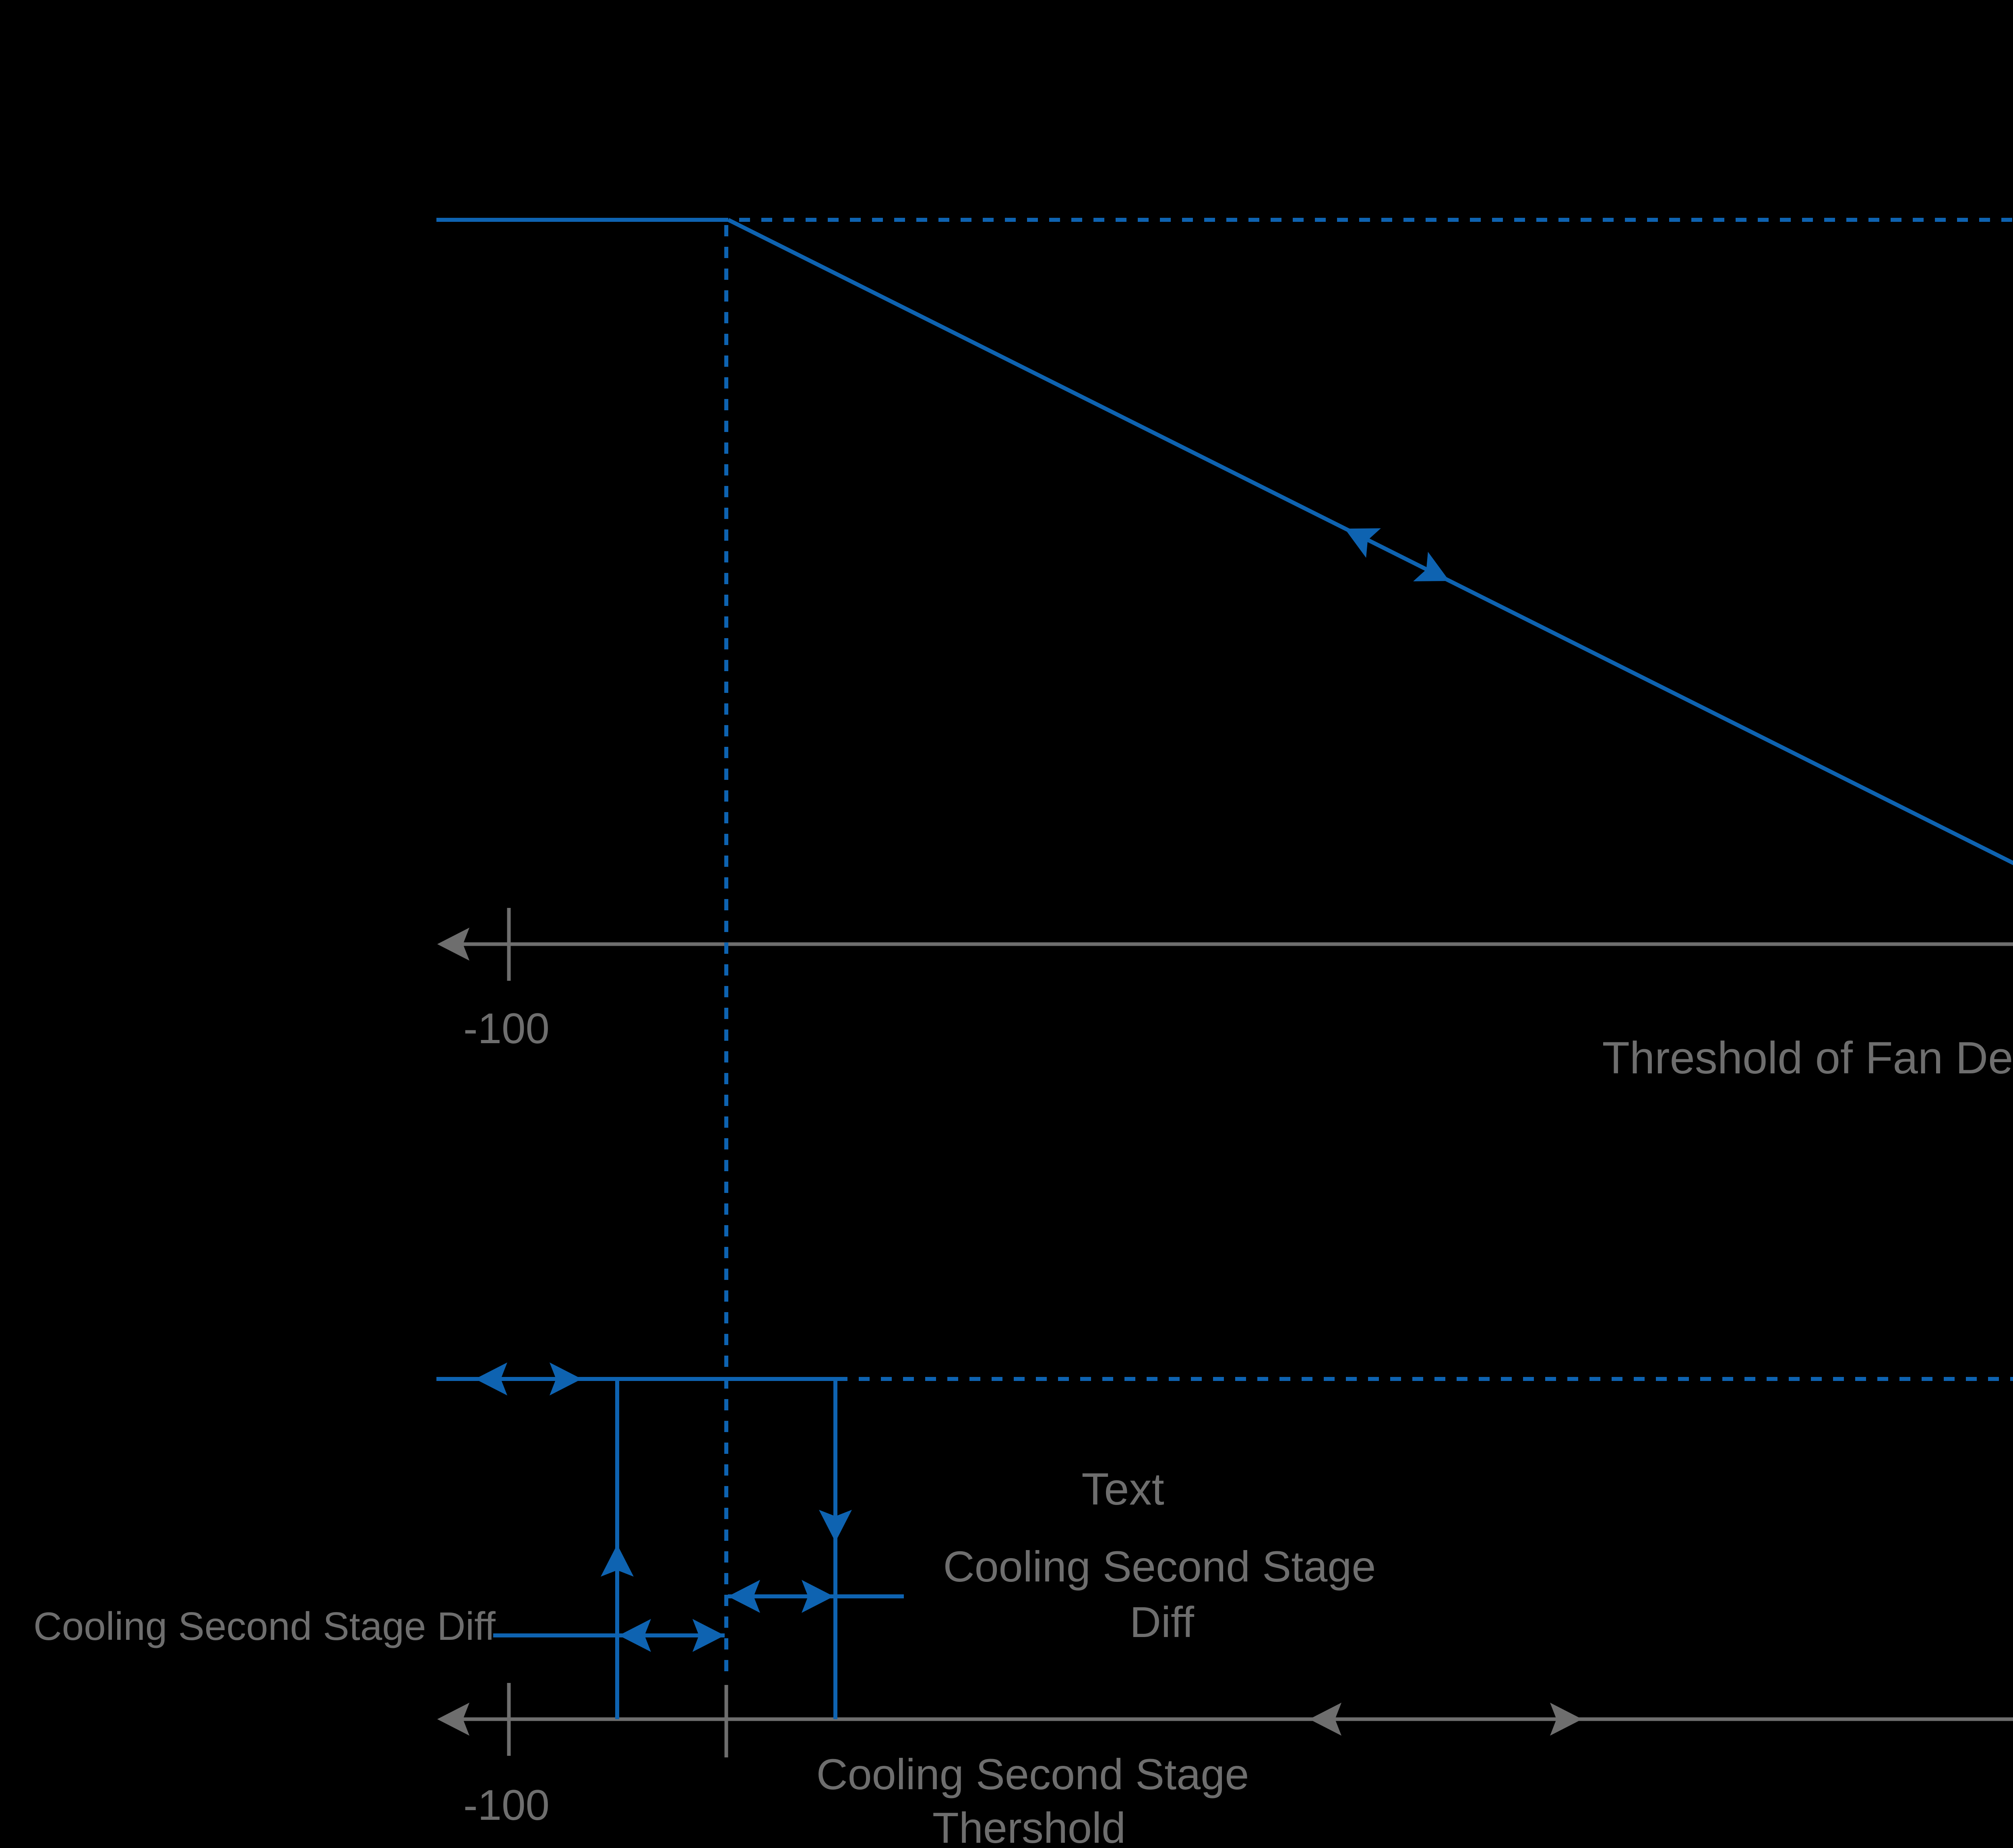 Image resolution: width=2013 pixels, height=1848 pixels. What do you see at coordinates (1162, 1622) in the screenshot?
I see `svg-text: Diff` at bounding box center [1162, 1622].